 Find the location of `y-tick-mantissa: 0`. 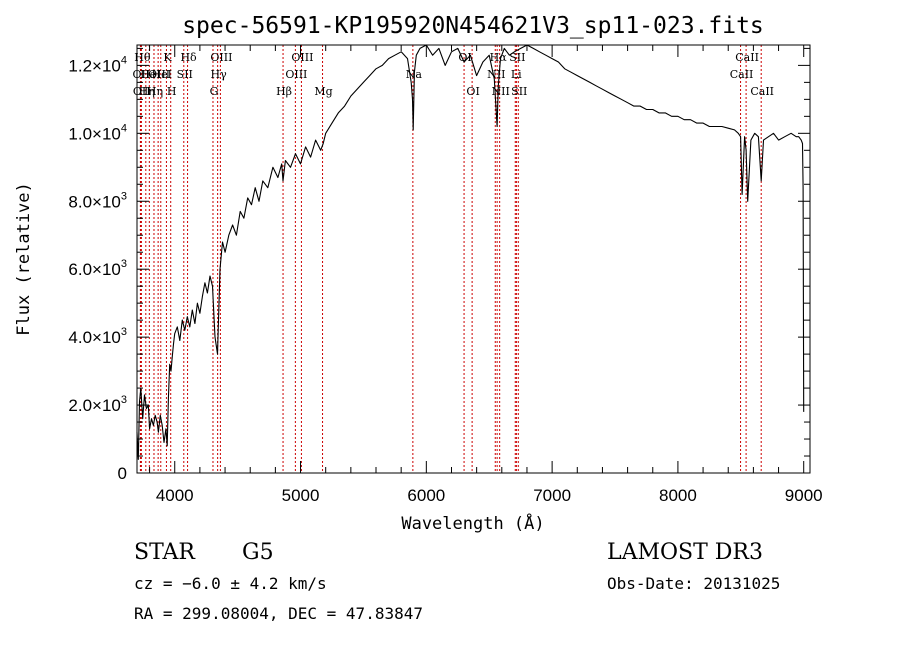

y-tick-mantissa: 0 is located at coordinates (122, 473).